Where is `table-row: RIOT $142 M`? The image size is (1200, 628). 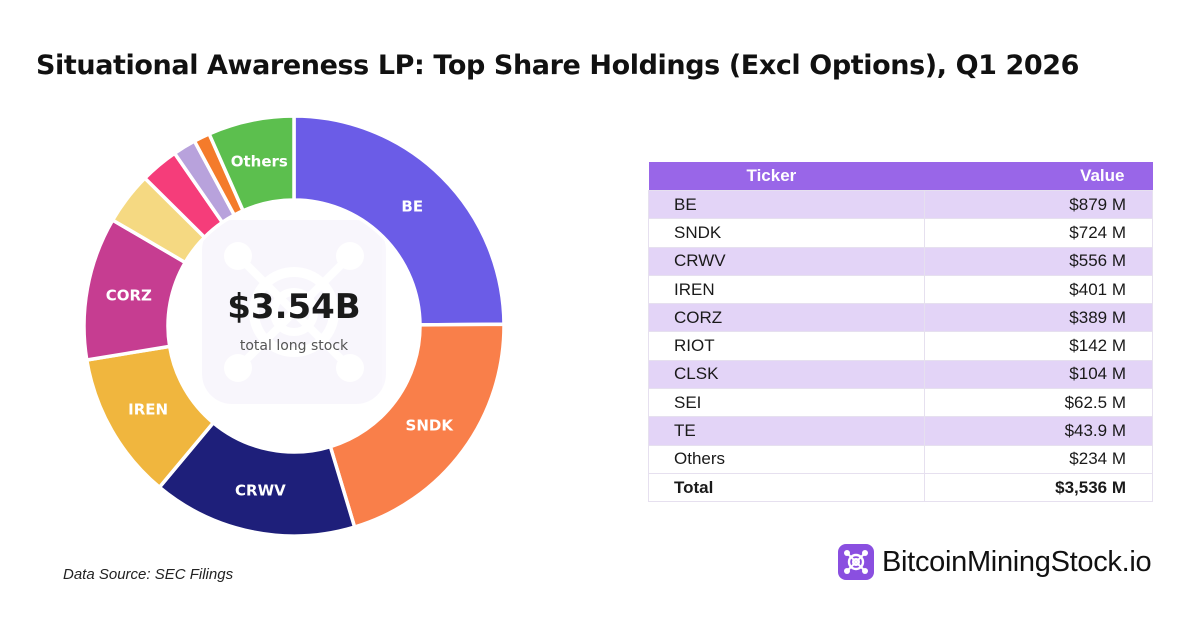
table-row: RIOT $142 M is located at coordinates (900, 346).